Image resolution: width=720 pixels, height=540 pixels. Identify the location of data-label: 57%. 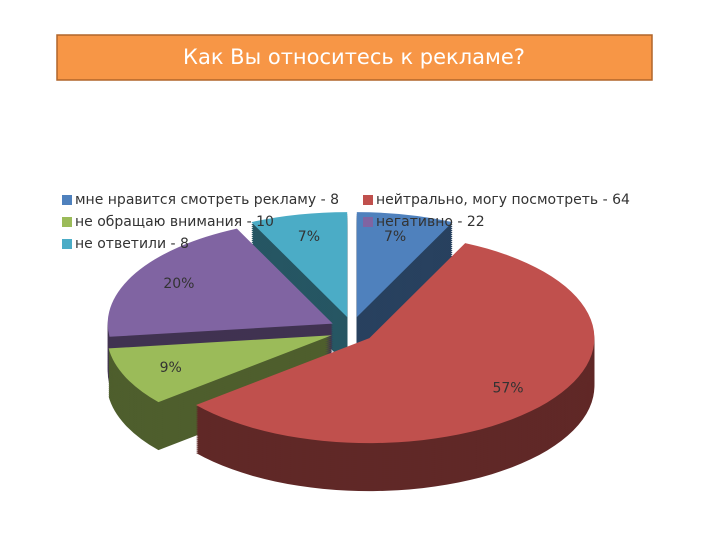
(507, 388).